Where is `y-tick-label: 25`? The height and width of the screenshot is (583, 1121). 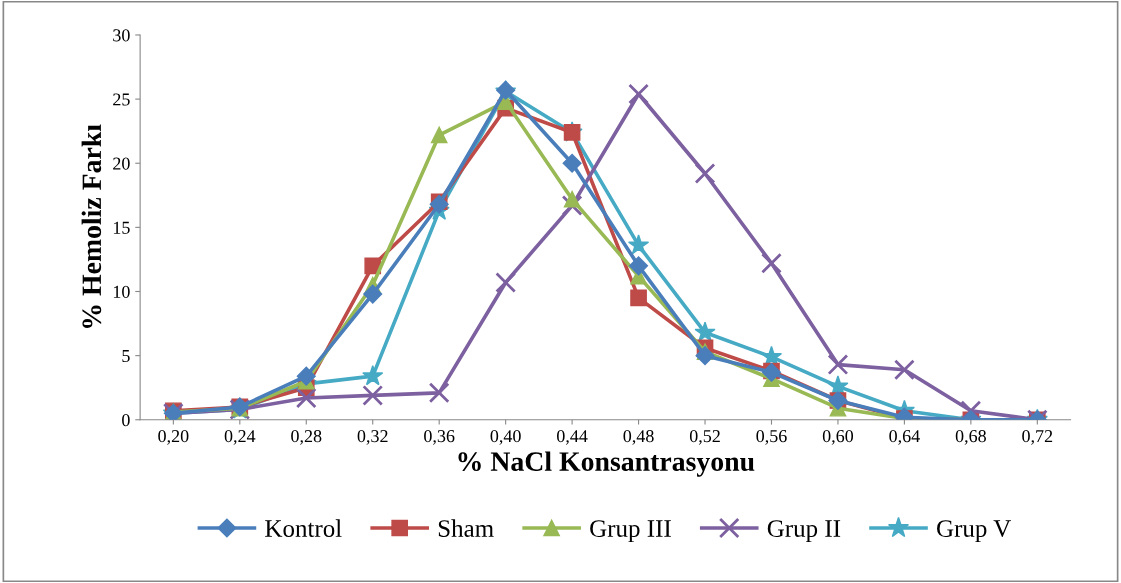 y-tick-label: 25 is located at coordinates (121, 99).